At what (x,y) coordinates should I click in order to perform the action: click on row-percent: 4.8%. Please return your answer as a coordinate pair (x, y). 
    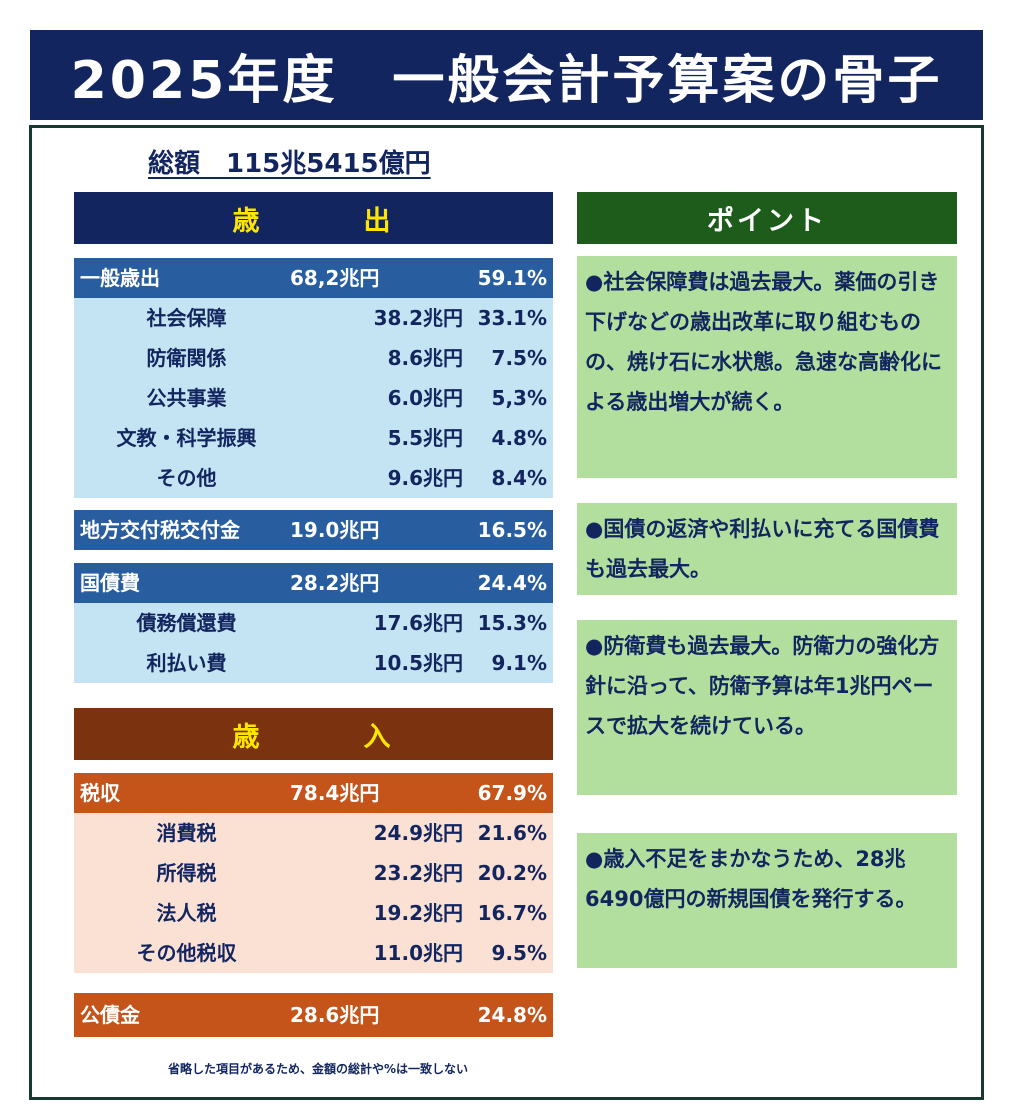
    Looking at the image, I should click on (519, 438).